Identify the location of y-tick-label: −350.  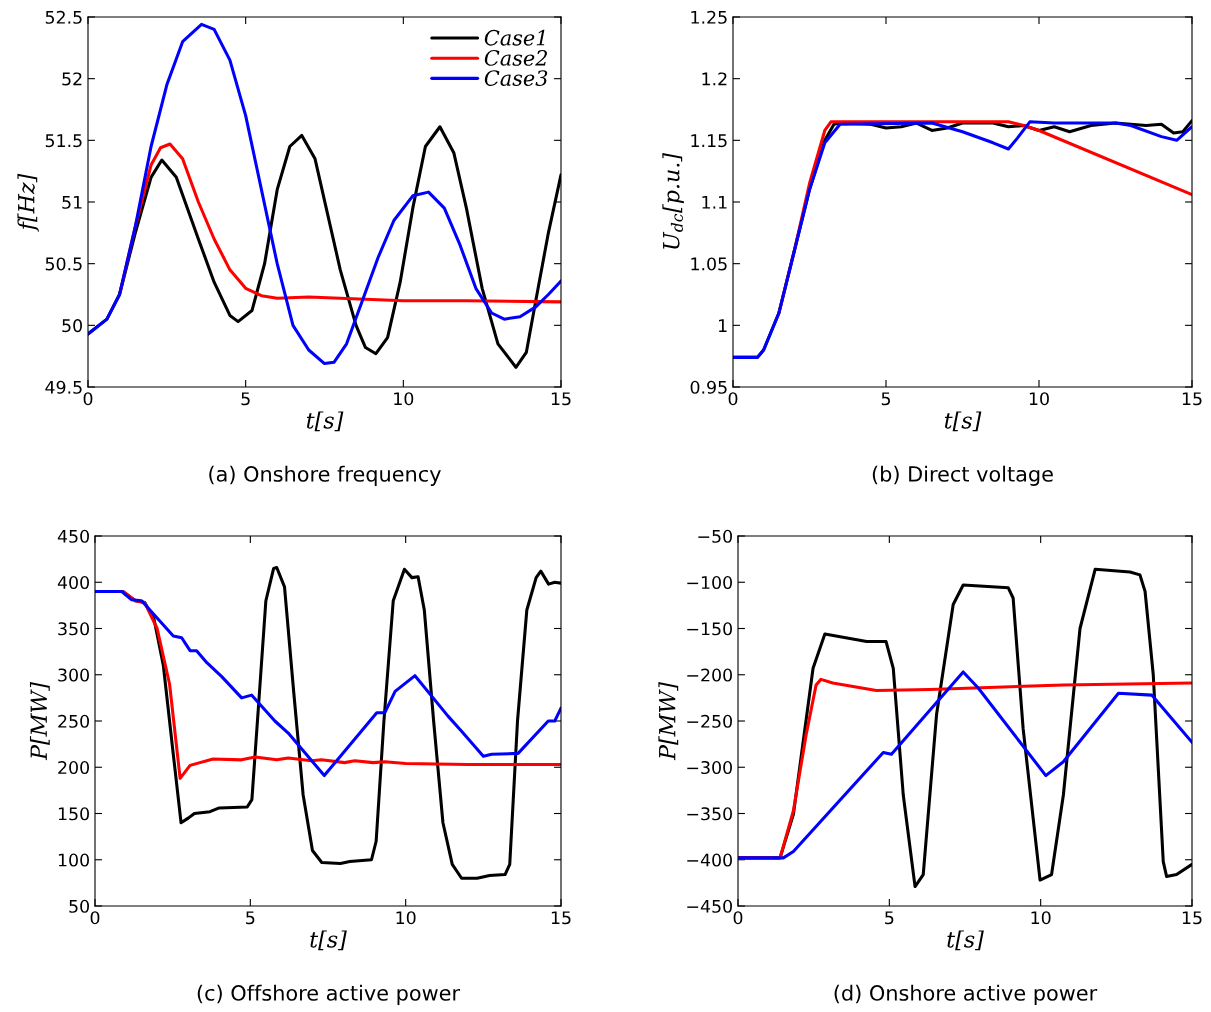
(709, 814).